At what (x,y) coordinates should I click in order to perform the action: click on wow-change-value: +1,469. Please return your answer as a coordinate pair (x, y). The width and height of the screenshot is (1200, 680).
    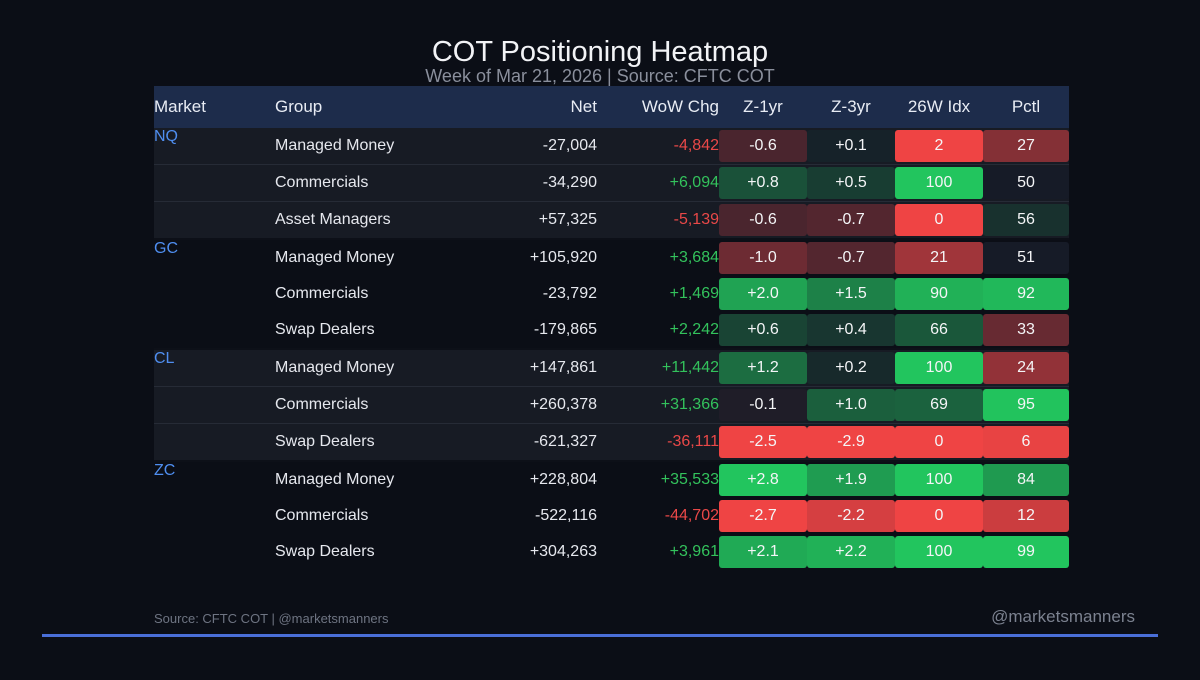
    Looking at the image, I should click on (694, 293).